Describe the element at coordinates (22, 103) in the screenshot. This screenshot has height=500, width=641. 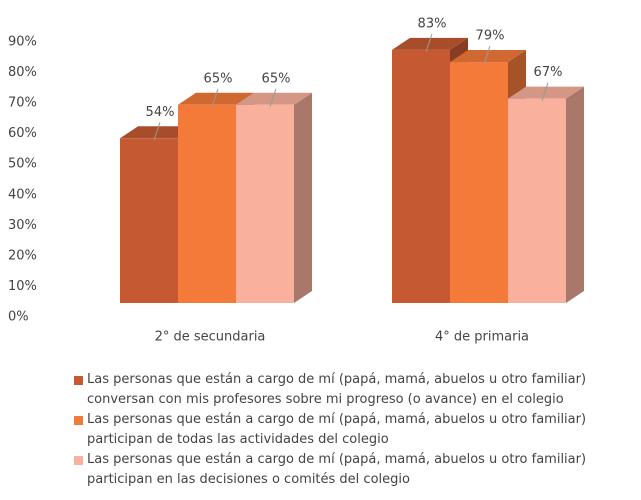
I see `y-tick-label: 70%` at that location.